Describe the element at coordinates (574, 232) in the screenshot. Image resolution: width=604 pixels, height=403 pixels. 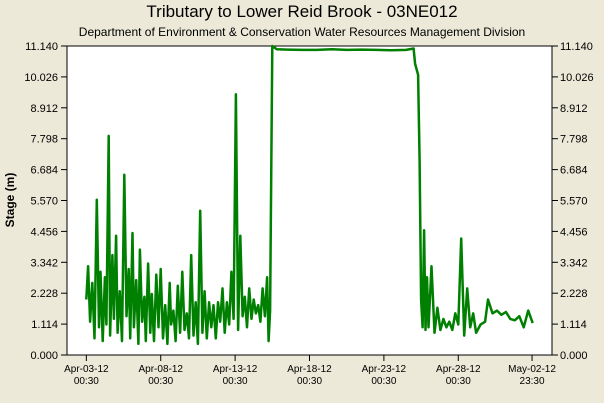
I see `y-tick-label-right: 4.456` at that location.